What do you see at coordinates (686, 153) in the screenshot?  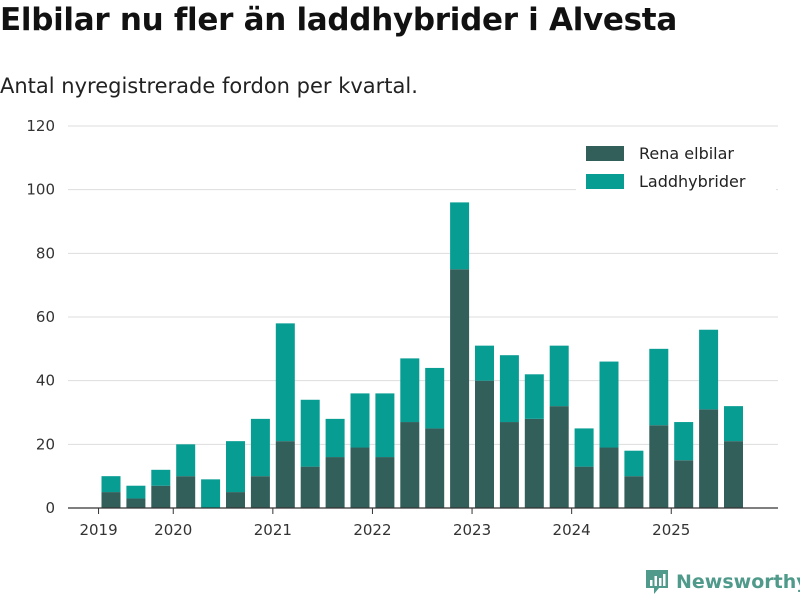 I see `legend-label: Rena elbilar` at bounding box center [686, 153].